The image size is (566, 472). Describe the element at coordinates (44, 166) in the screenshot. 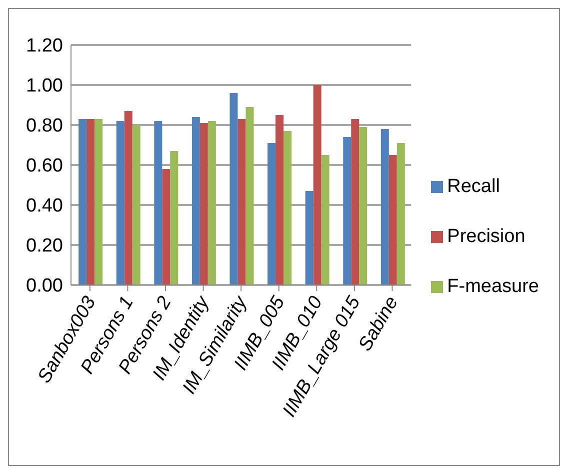

I see `y-tick-label: 0.60` at that location.